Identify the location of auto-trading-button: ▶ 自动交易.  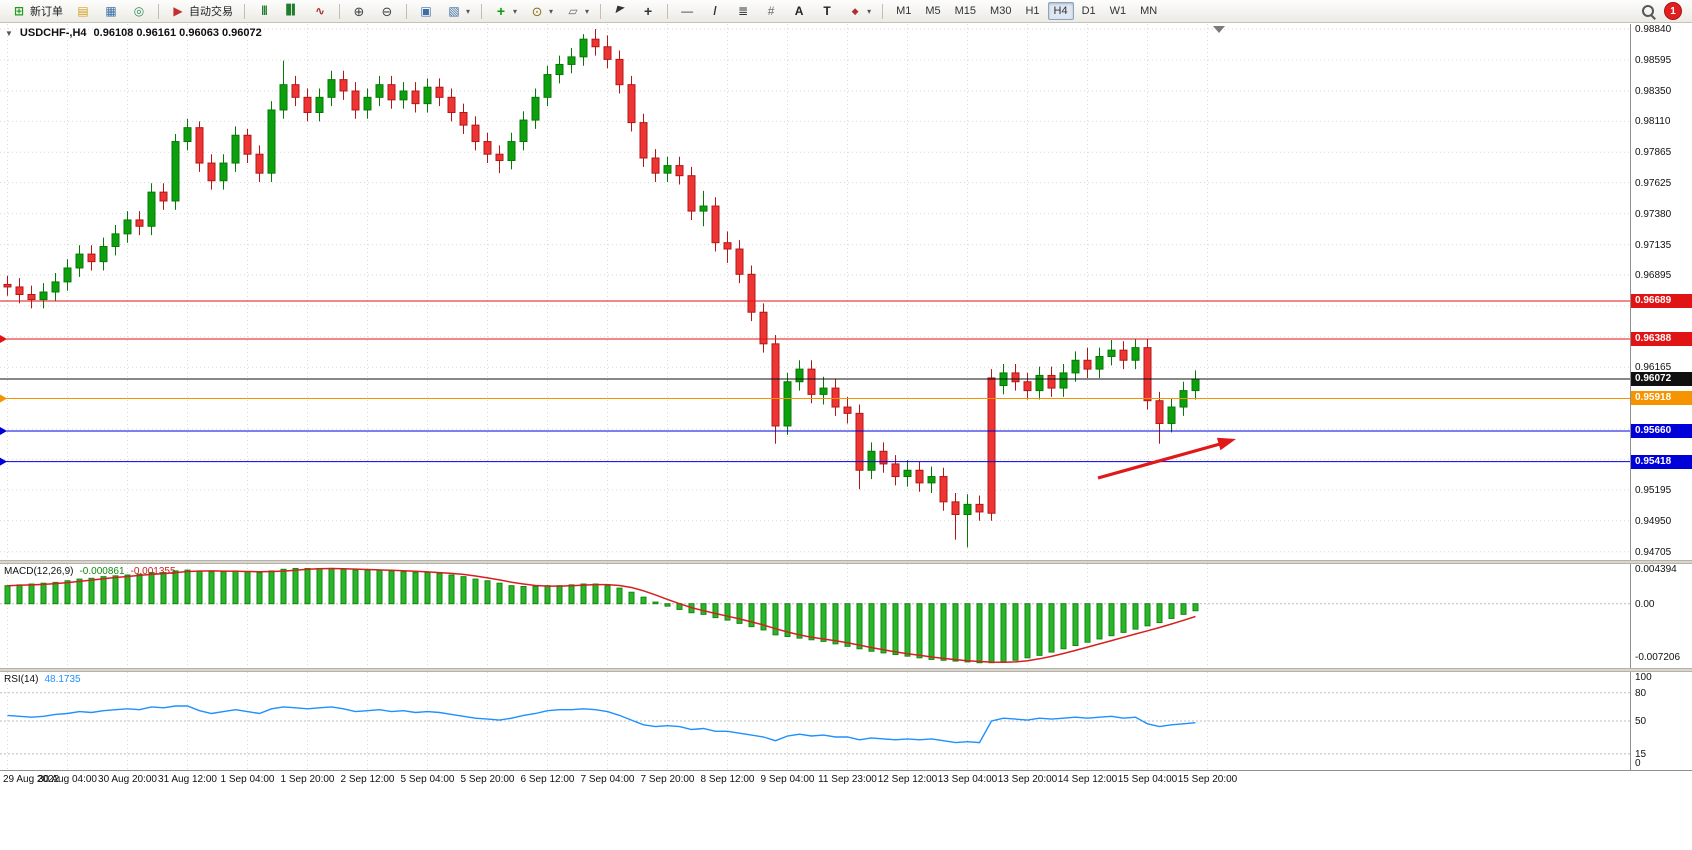
(201, 11).